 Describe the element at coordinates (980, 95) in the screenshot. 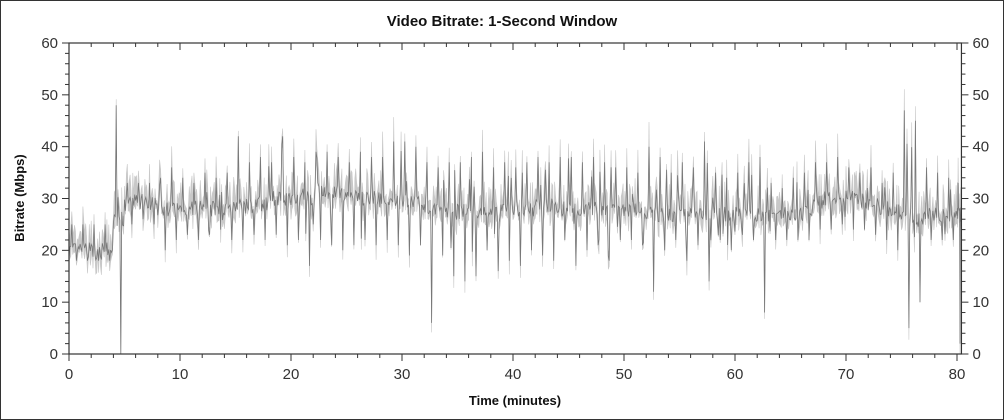

I see `y-tick-label-right: 50` at that location.